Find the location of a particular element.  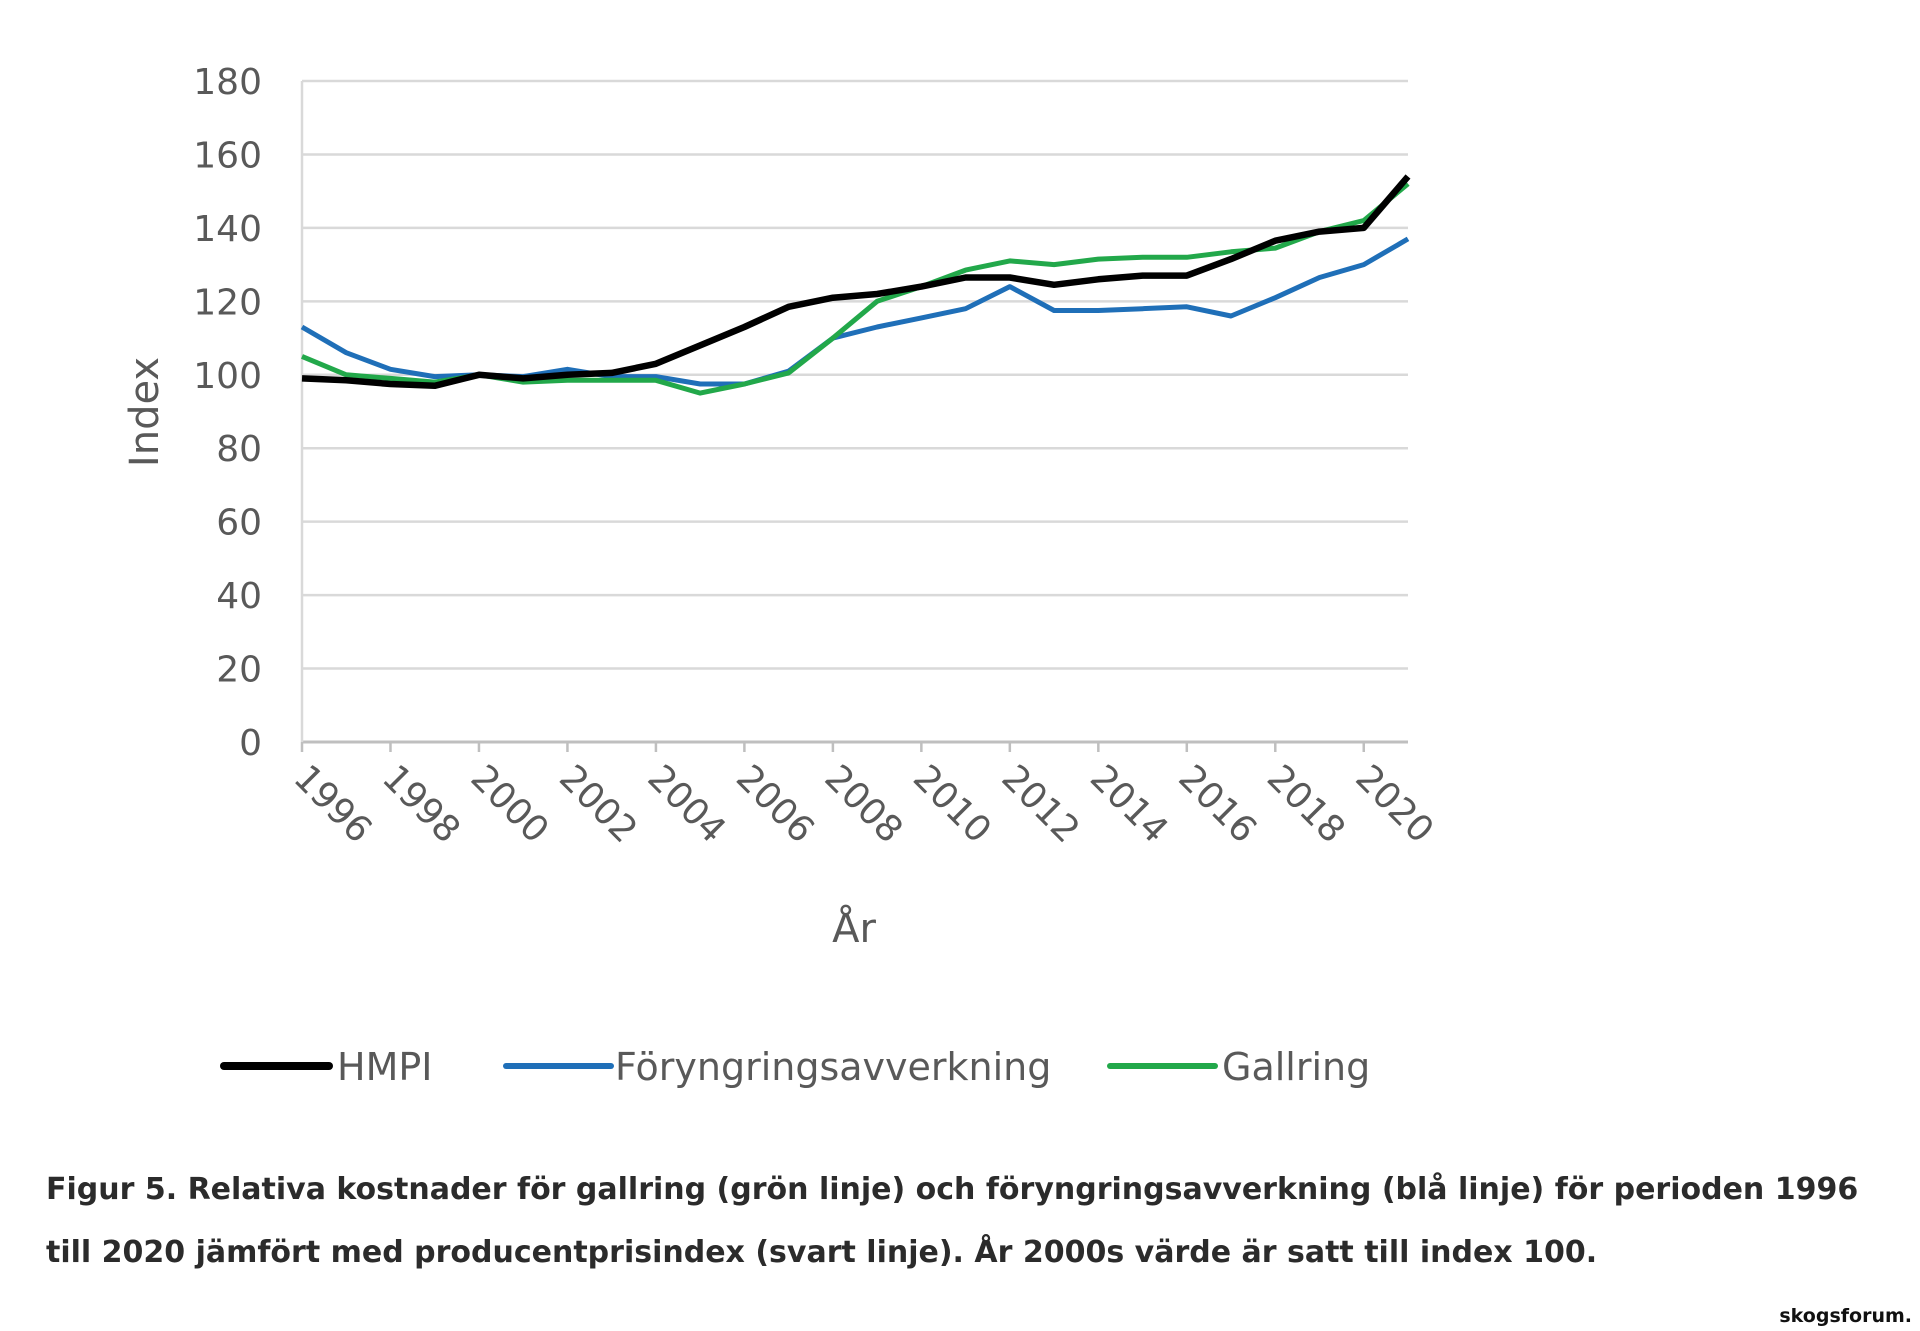

y-tick-label: 80 is located at coordinates (239, 449).